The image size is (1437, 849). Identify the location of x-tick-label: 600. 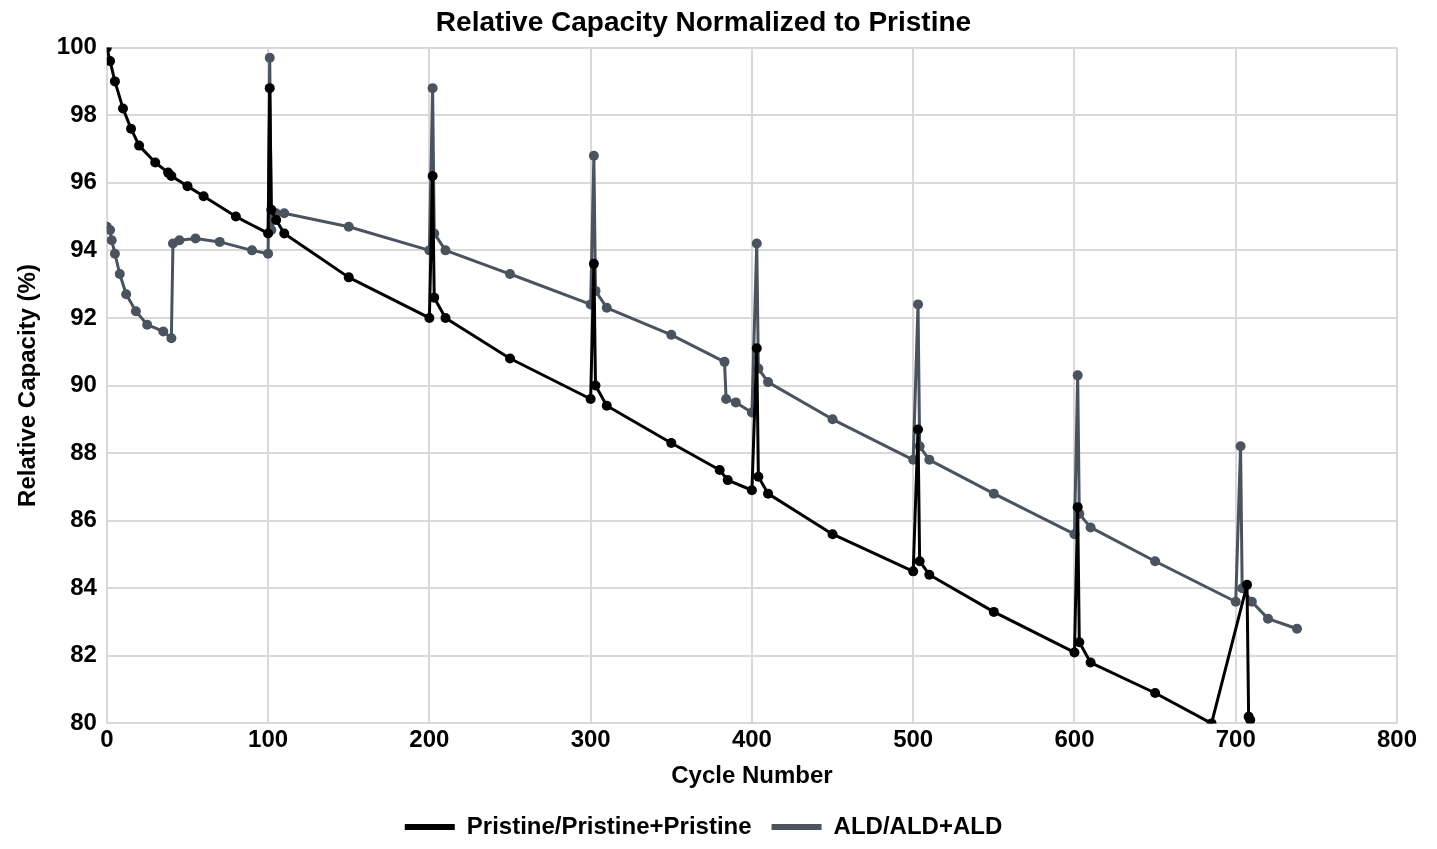
(1074, 739).